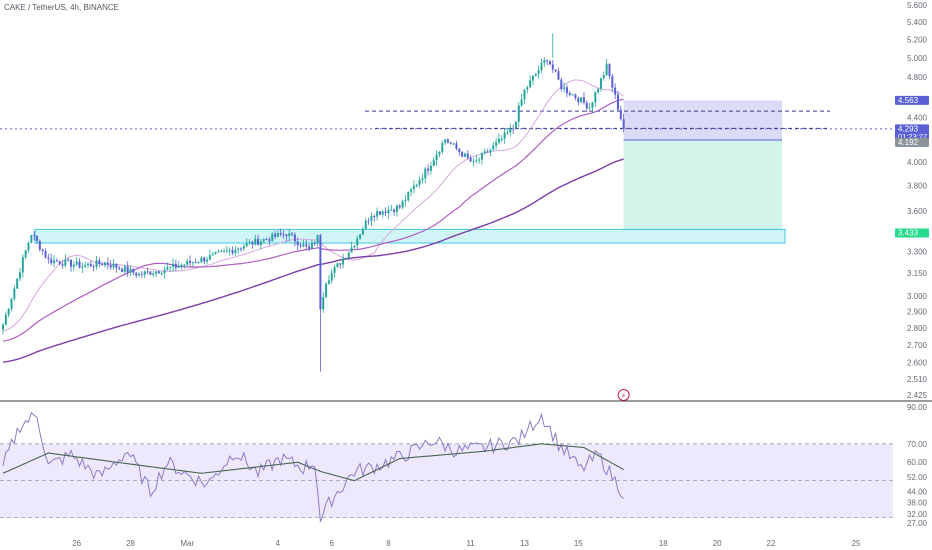 This screenshot has height=550, width=932. I want to click on price-tick-label: 4.800, so click(917, 77).